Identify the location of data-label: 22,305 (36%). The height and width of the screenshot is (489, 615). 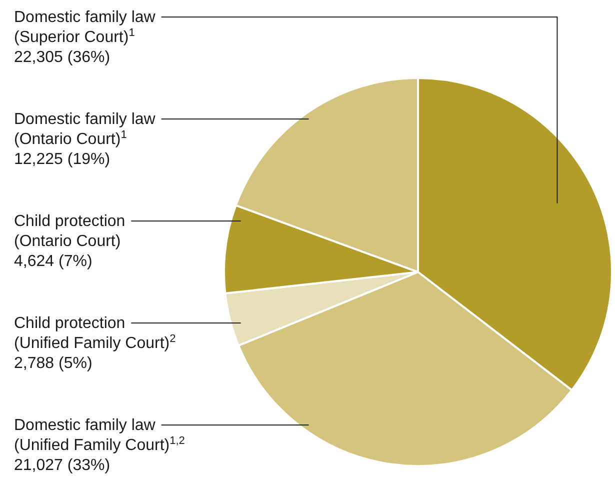
(62, 57).